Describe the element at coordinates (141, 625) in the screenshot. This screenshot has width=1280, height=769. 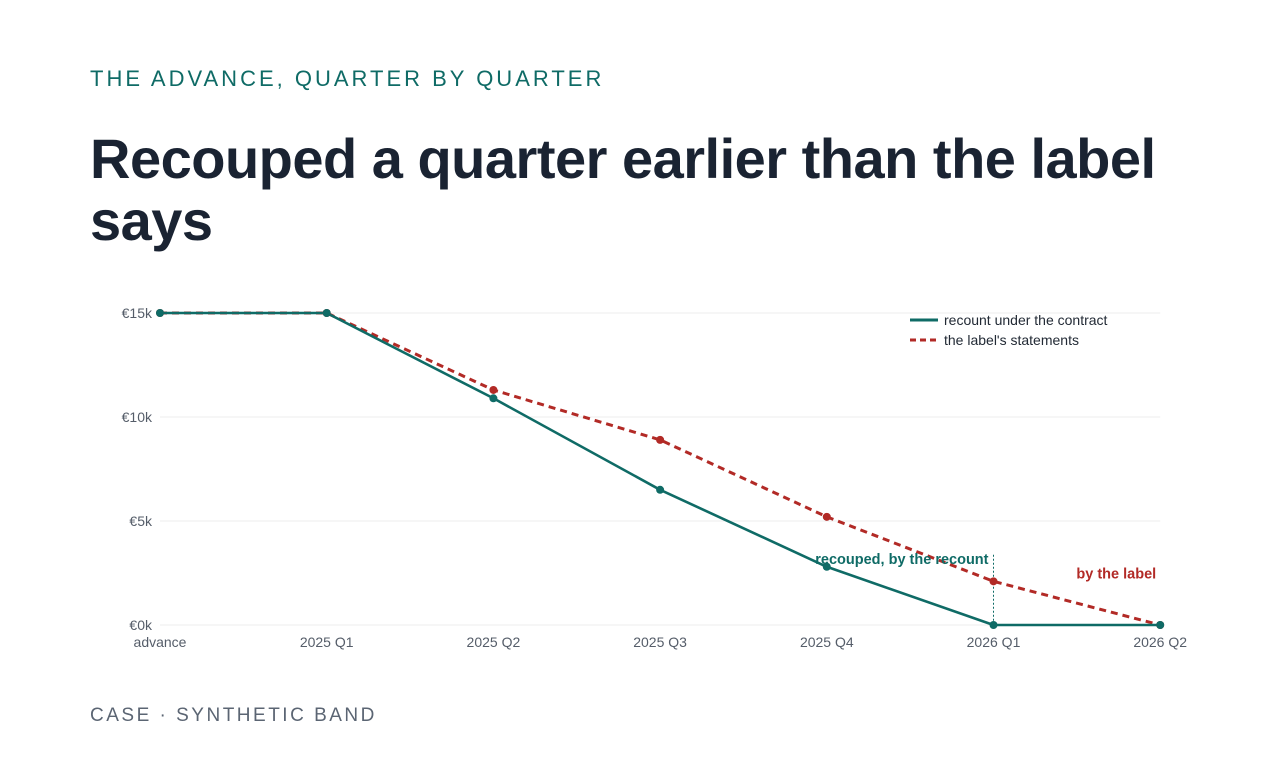
I see `y-tick-label: €0k` at that location.